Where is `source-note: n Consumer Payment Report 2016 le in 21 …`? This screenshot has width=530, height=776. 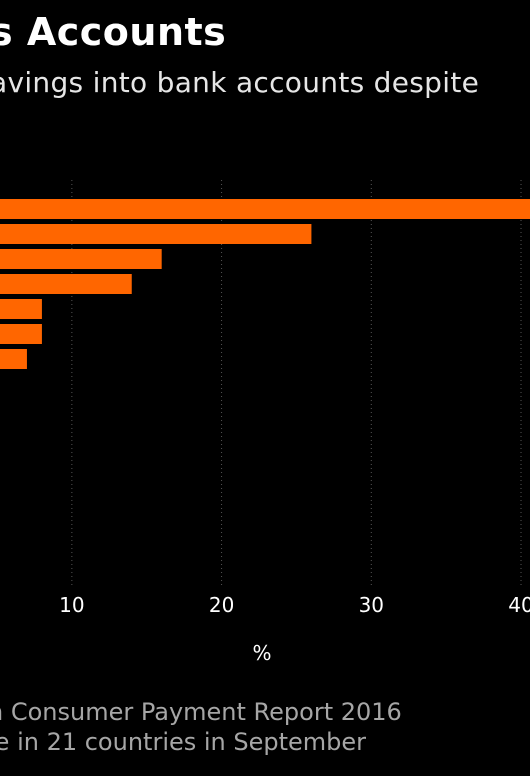
source-note: n Consumer Payment Report 2016 le in 21 … is located at coordinates (201, 727).